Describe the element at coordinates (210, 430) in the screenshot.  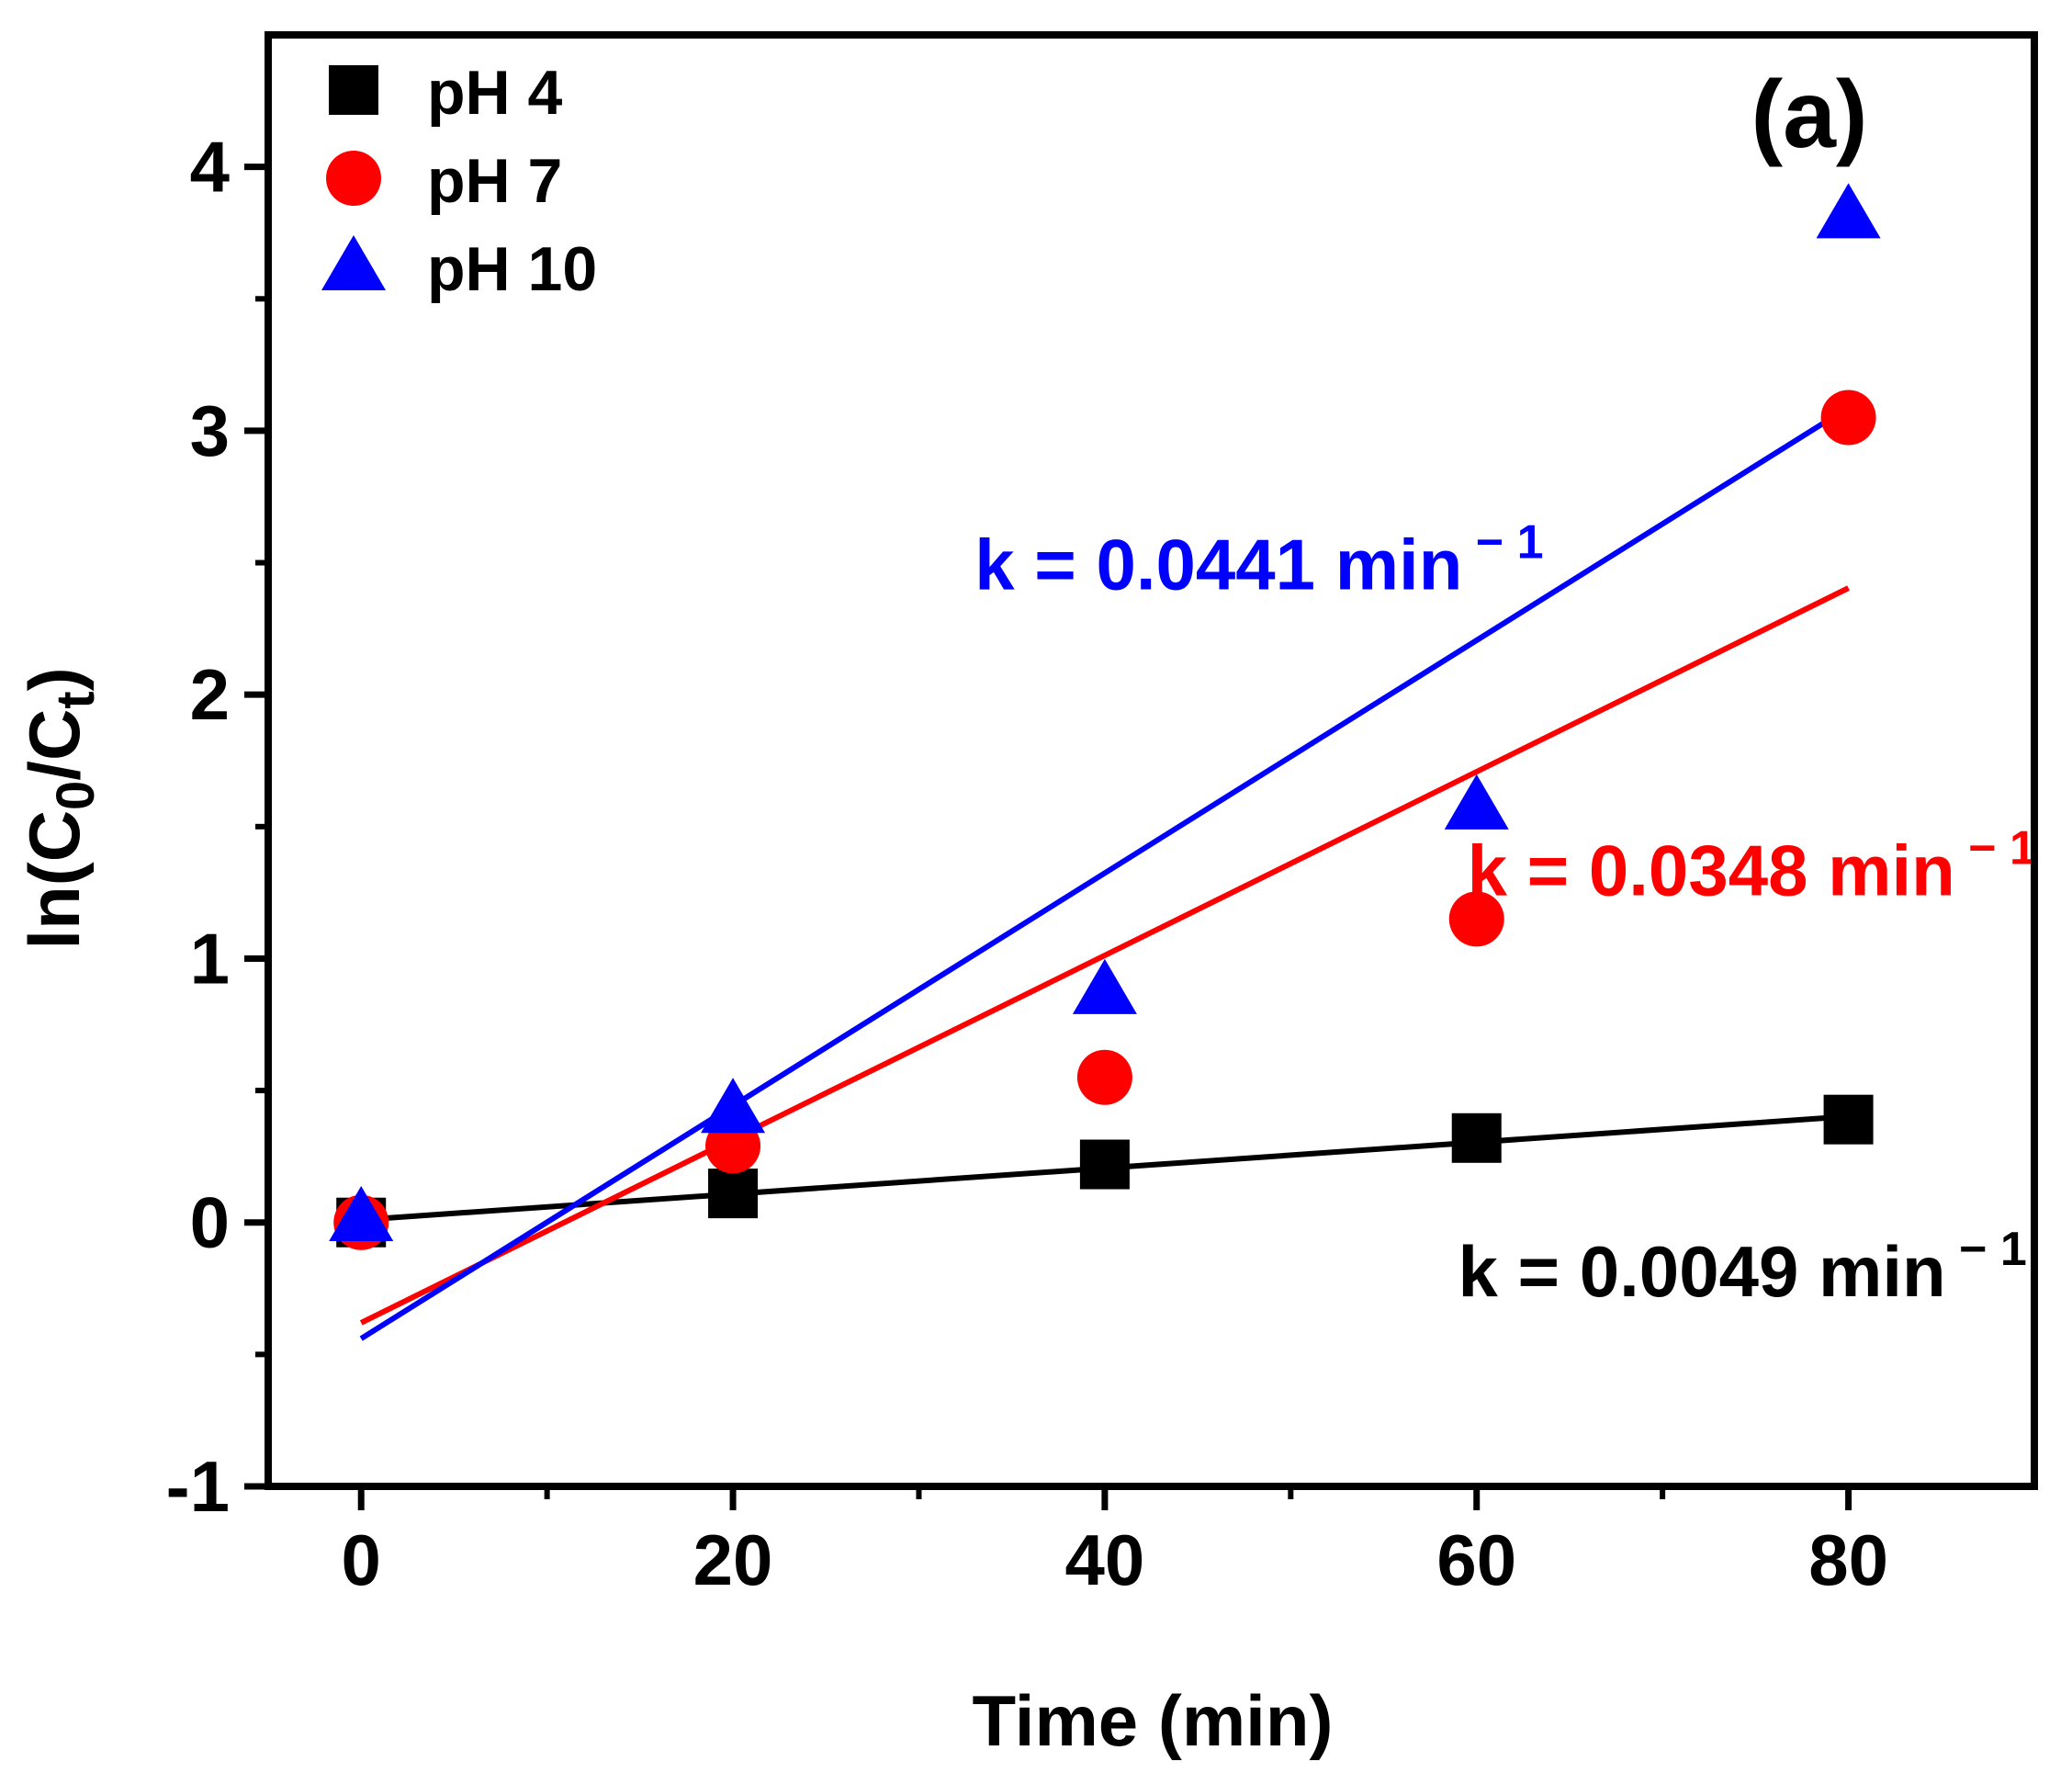
I see `y-tick-label: 3` at that location.